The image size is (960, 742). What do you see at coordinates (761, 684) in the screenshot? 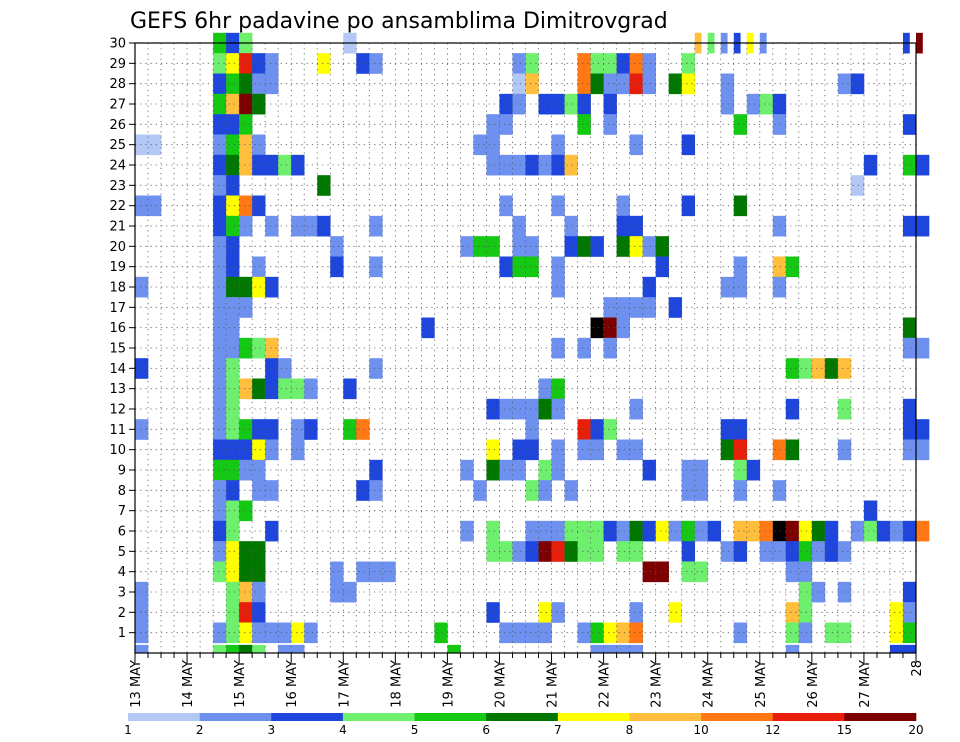
I see `x-date-label: 25 MAY` at bounding box center [761, 684].